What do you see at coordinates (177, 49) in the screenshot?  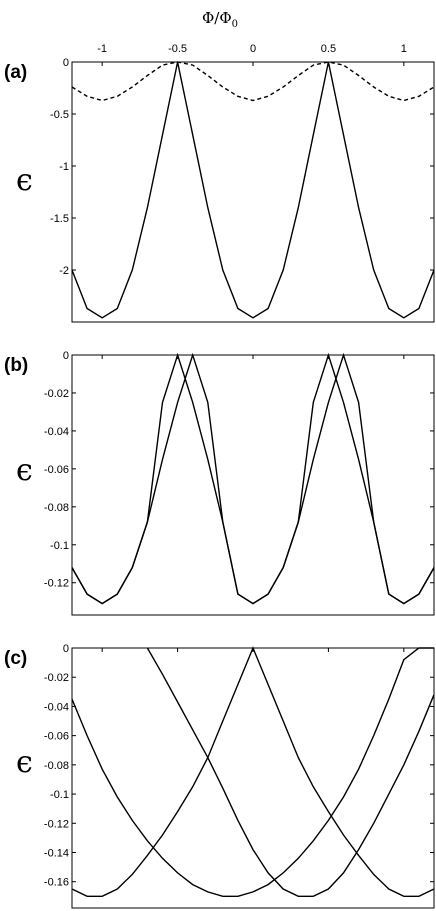 I see `x-tick-label: -0.5` at bounding box center [177, 49].